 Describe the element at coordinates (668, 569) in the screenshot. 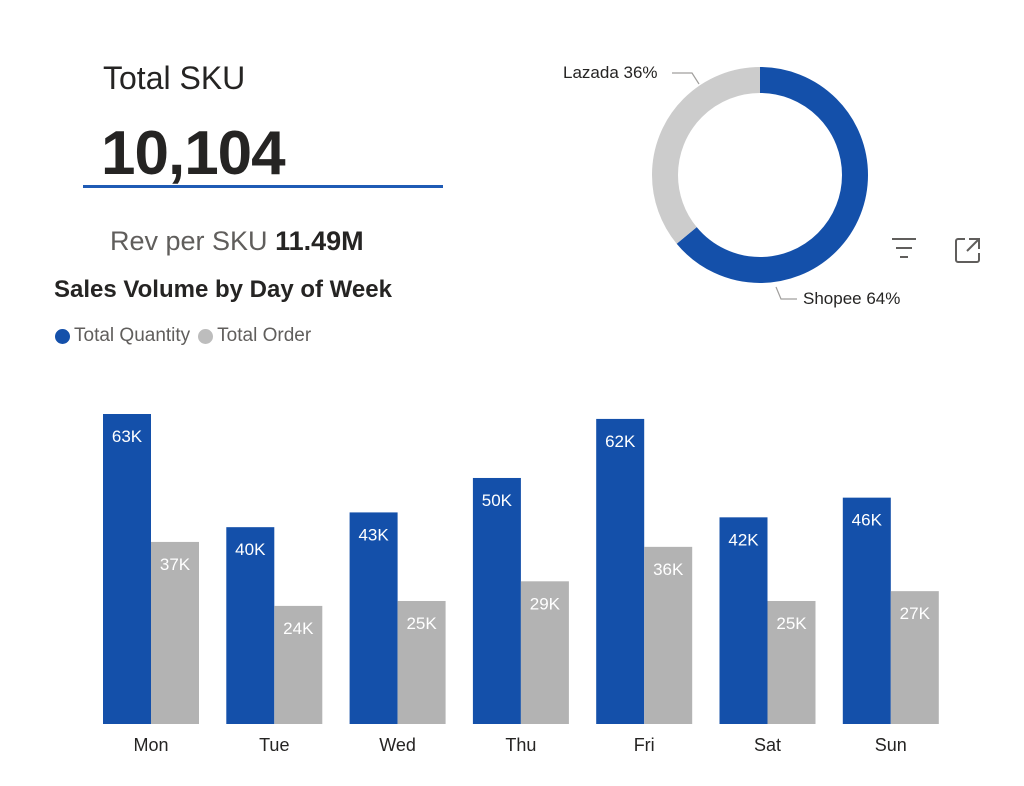

I see `data-label-total-order-fri: 36K` at that location.